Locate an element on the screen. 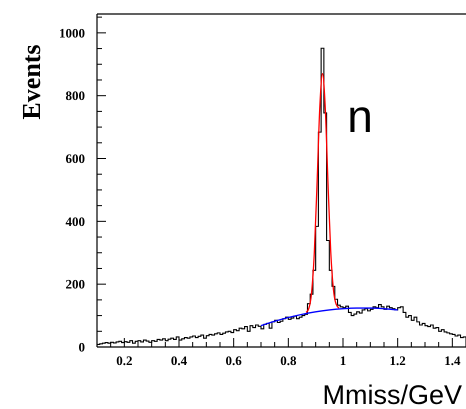 The image size is (466, 409). x-tick-label: 1 is located at coordinates (343, 360).